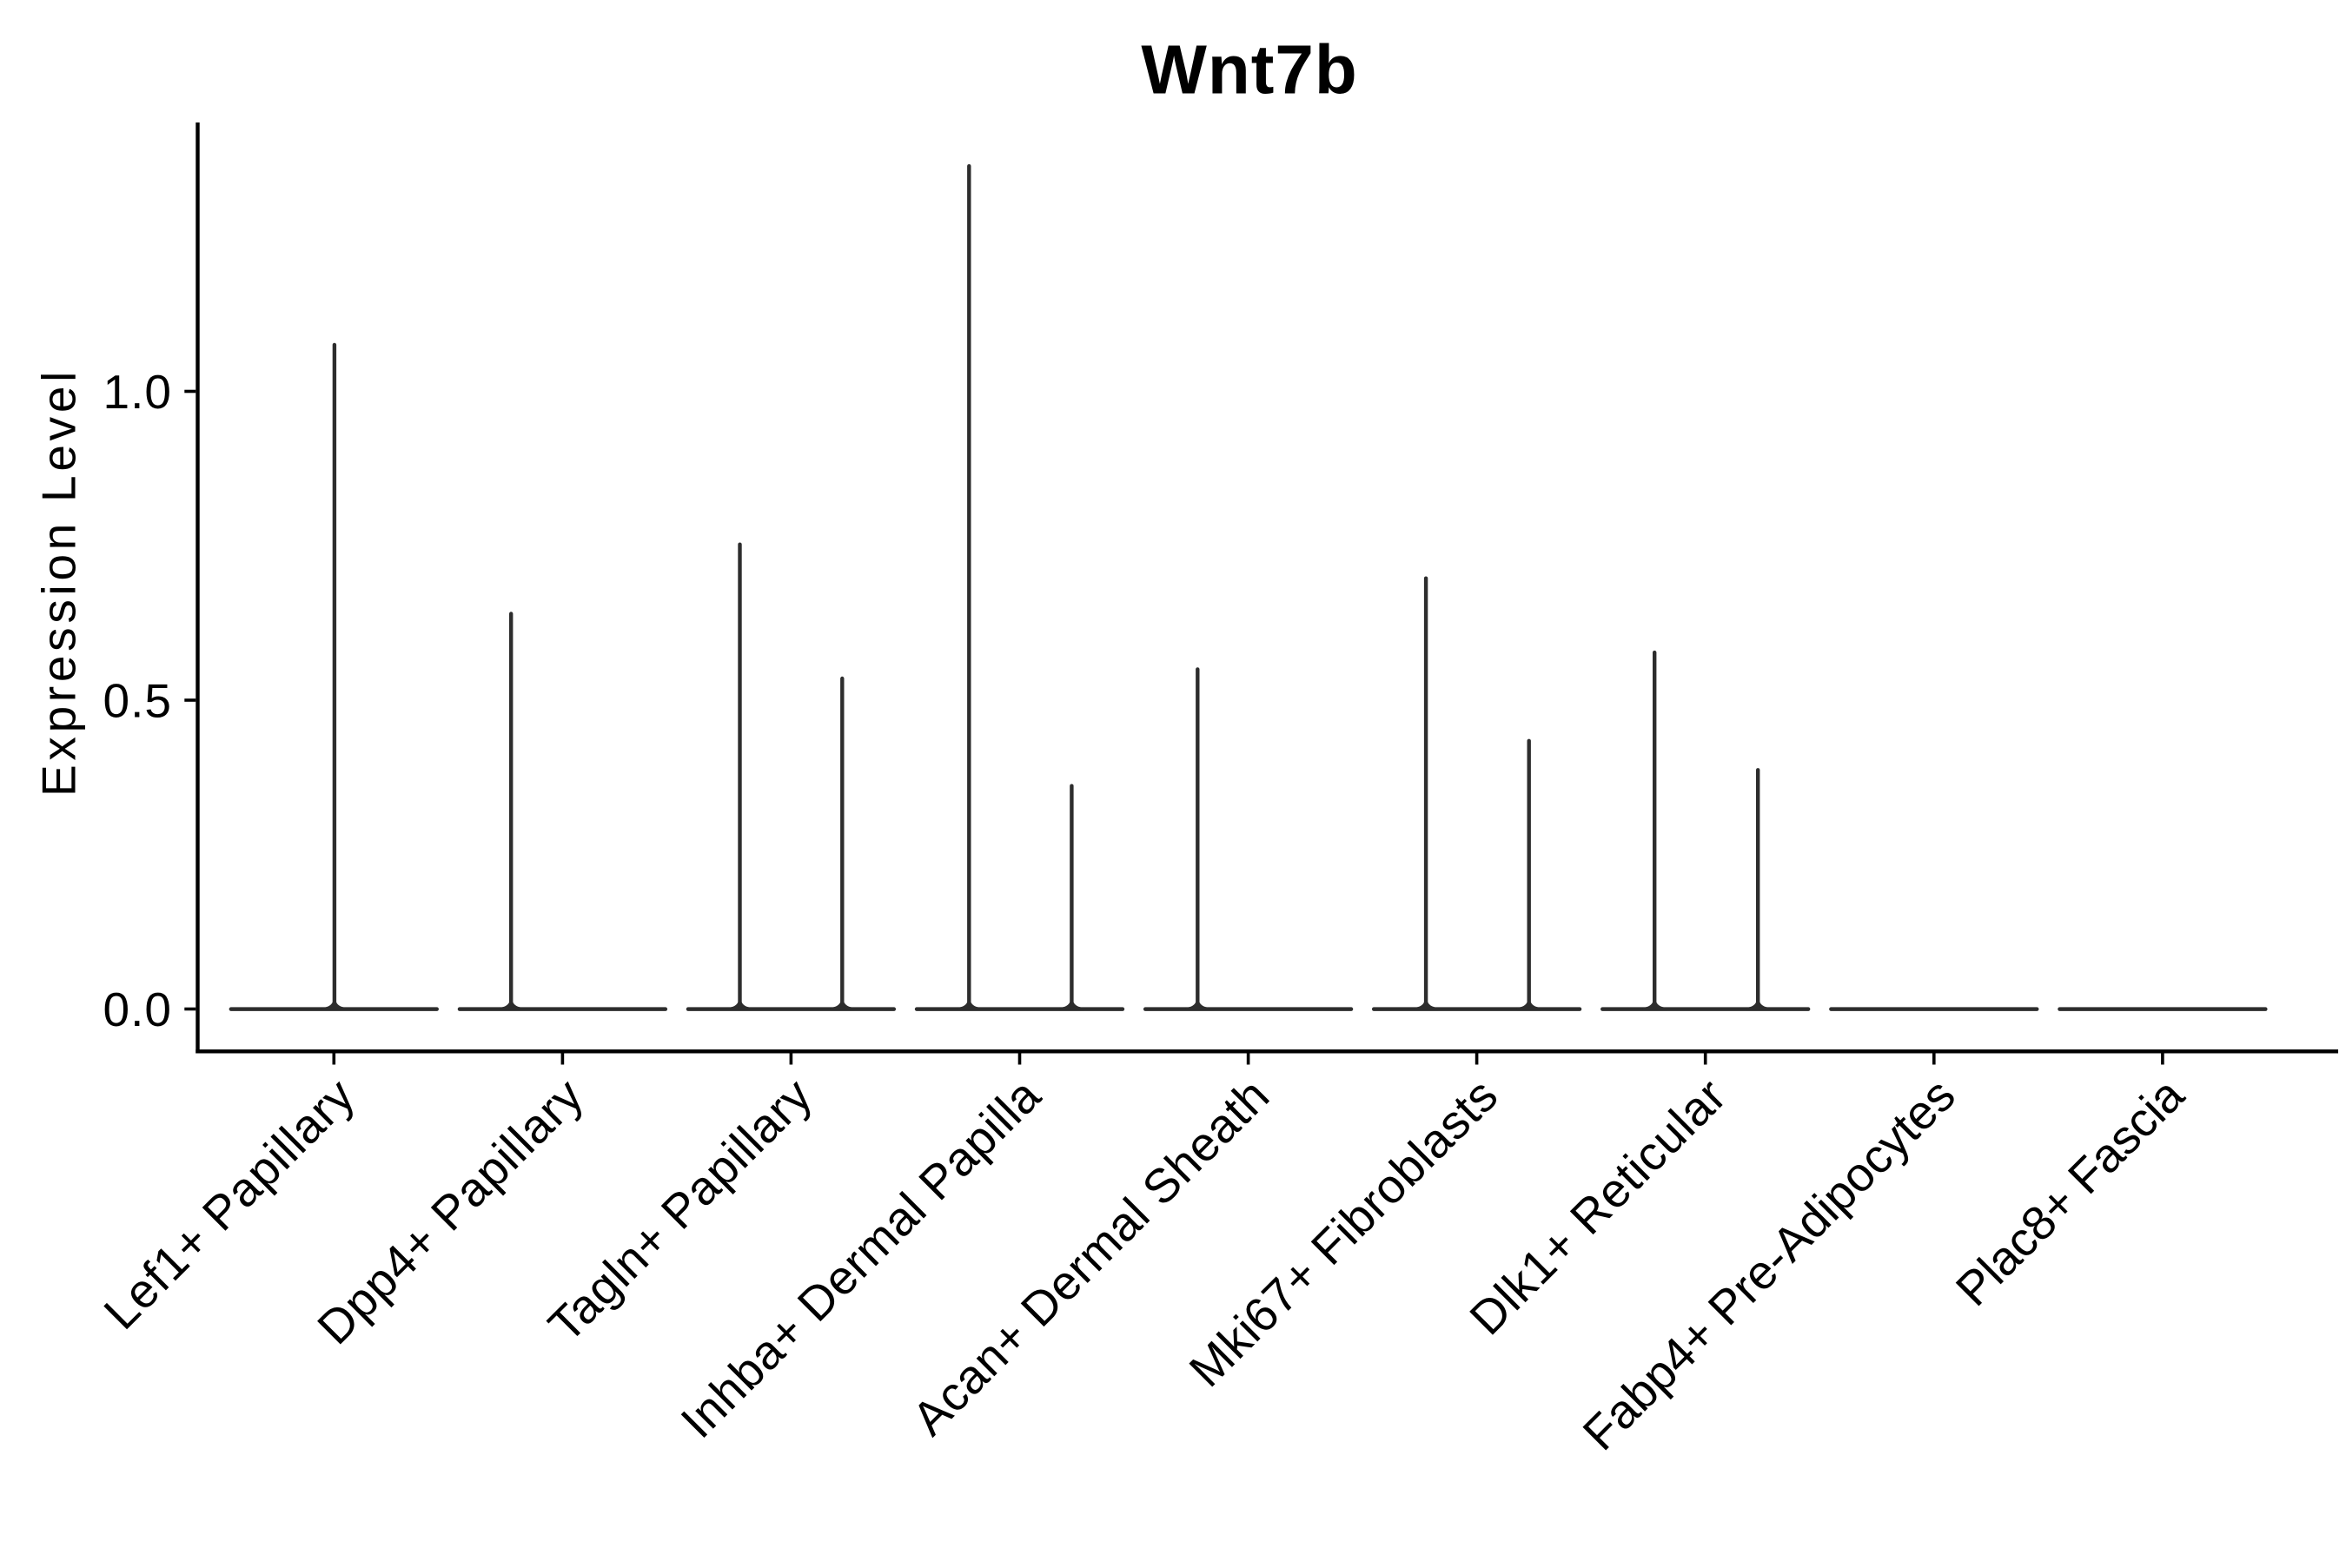  I want to click on svg-text: Expression Level, so click(59, 582).